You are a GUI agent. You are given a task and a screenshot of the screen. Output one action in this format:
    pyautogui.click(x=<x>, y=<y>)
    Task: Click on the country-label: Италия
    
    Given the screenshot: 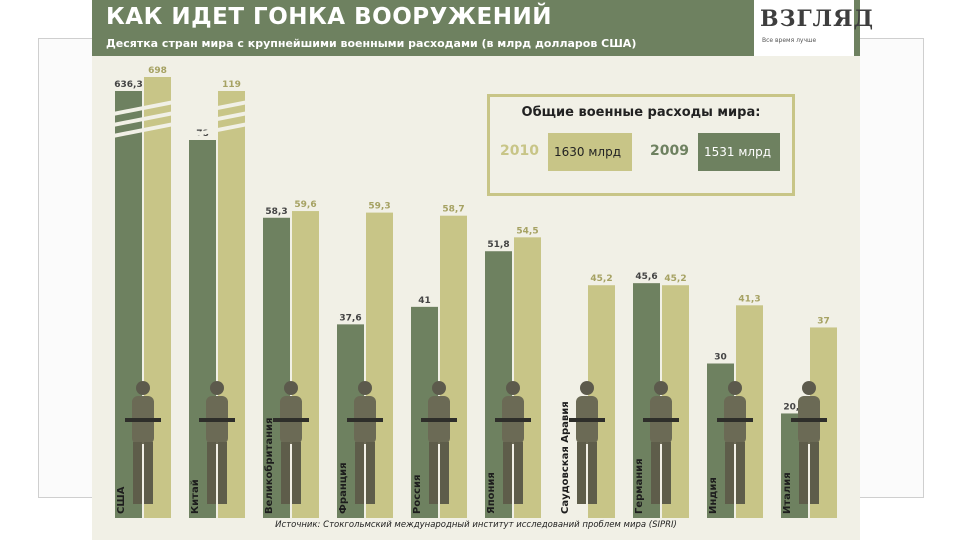 What is the action you would take?
    pyautogui.click(x=787, y=493)
    